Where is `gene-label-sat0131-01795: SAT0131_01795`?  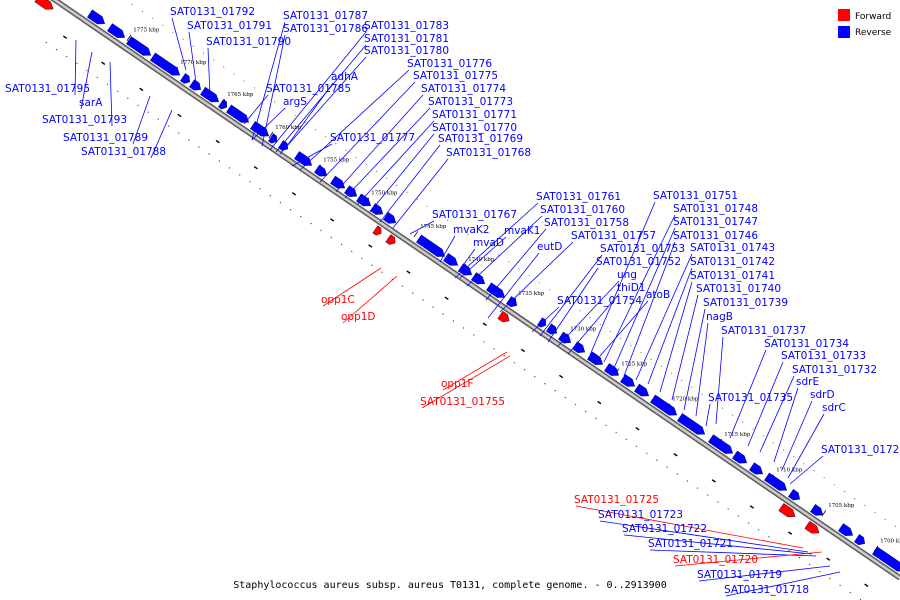 gene-label-sat0131-01795: SAT0131_01795 is located at coordinates (47, 89).